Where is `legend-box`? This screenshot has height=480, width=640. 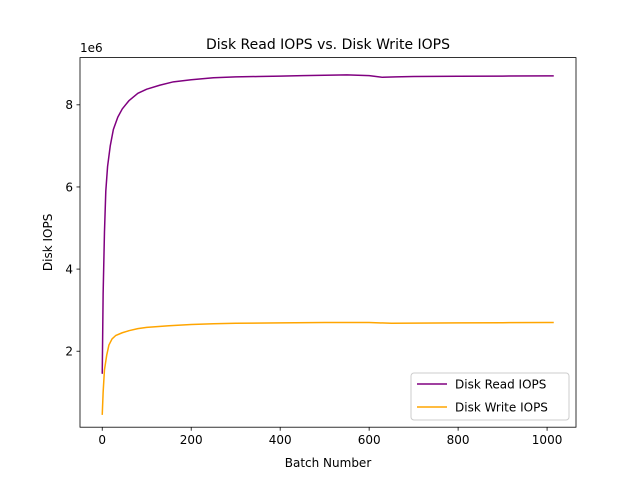
legend-box is located at coordinates (490, 396).